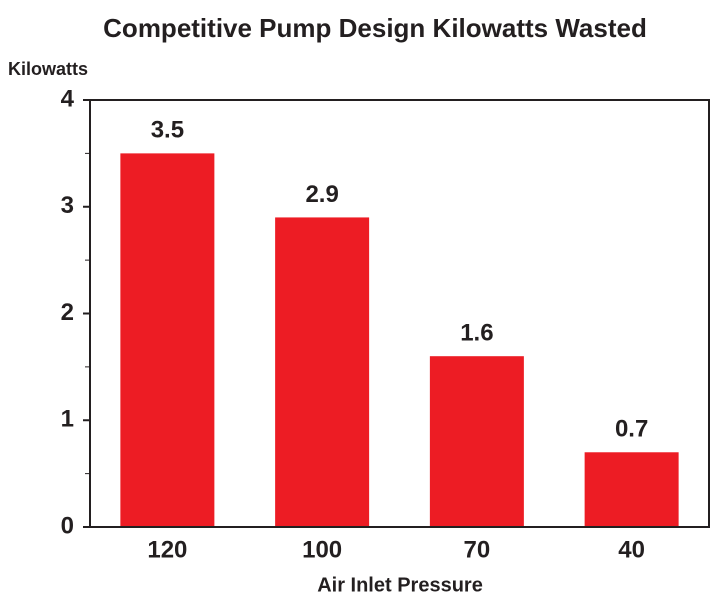 This screenshot has height=601, width=714. I want to click on y-tick-label: 4, so click(68, 98).